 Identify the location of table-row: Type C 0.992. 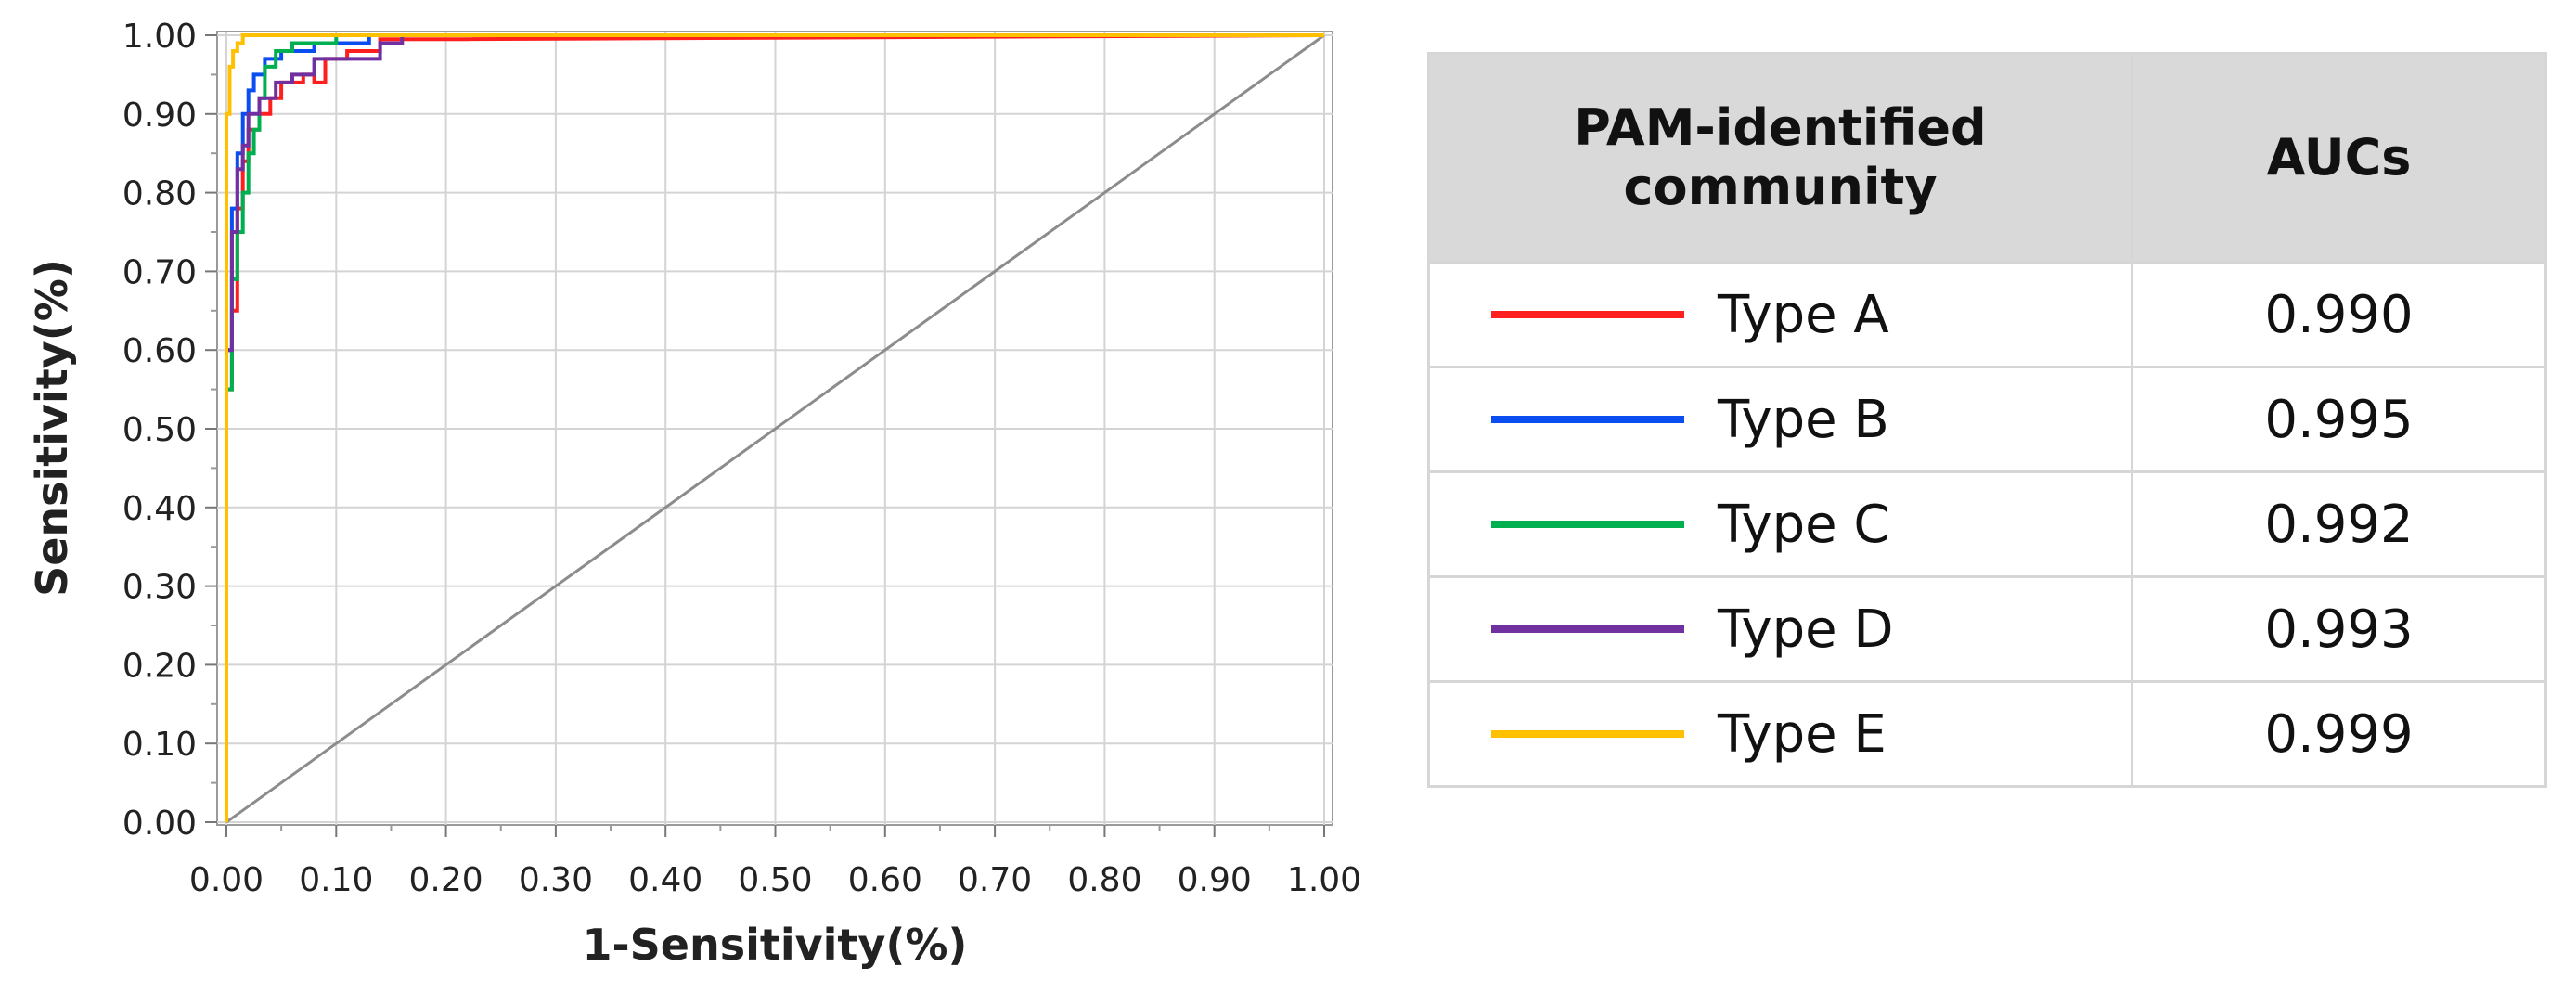
(1987, 524).